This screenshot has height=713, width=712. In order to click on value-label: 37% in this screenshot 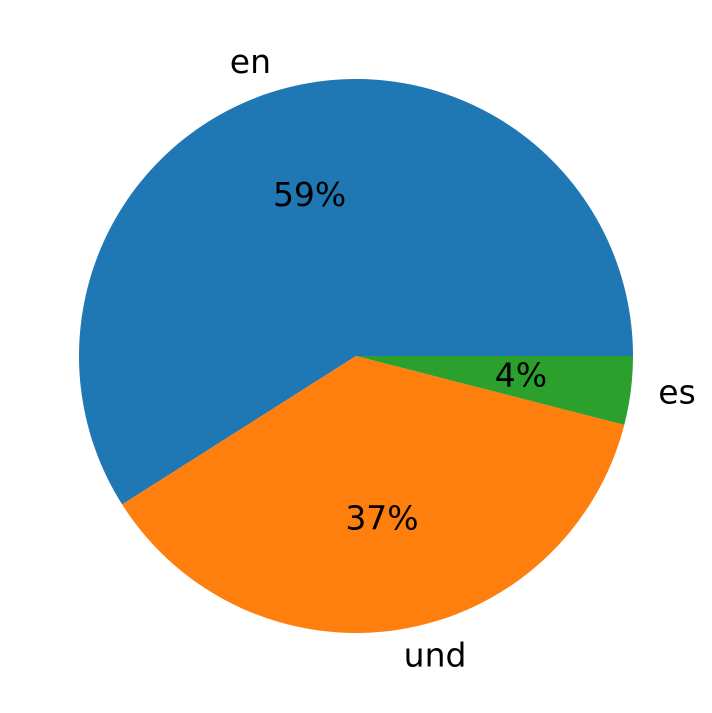, I will do `click(381, 518)`.